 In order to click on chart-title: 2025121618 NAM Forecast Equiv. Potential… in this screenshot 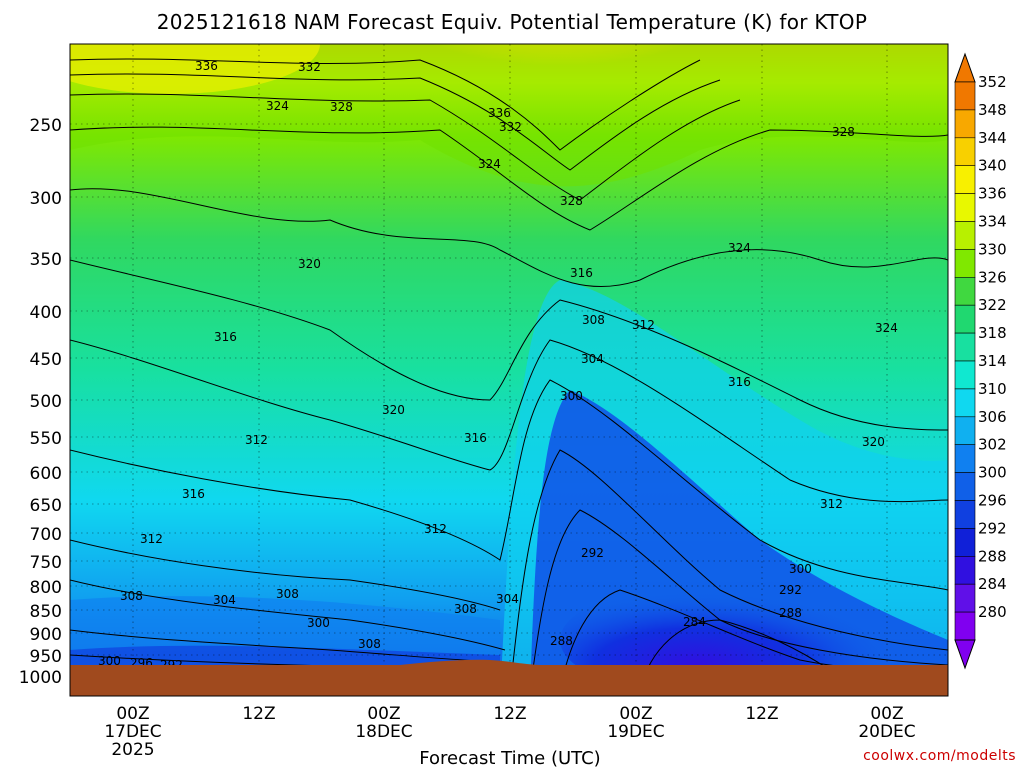, I will do `click(512, 22)`.